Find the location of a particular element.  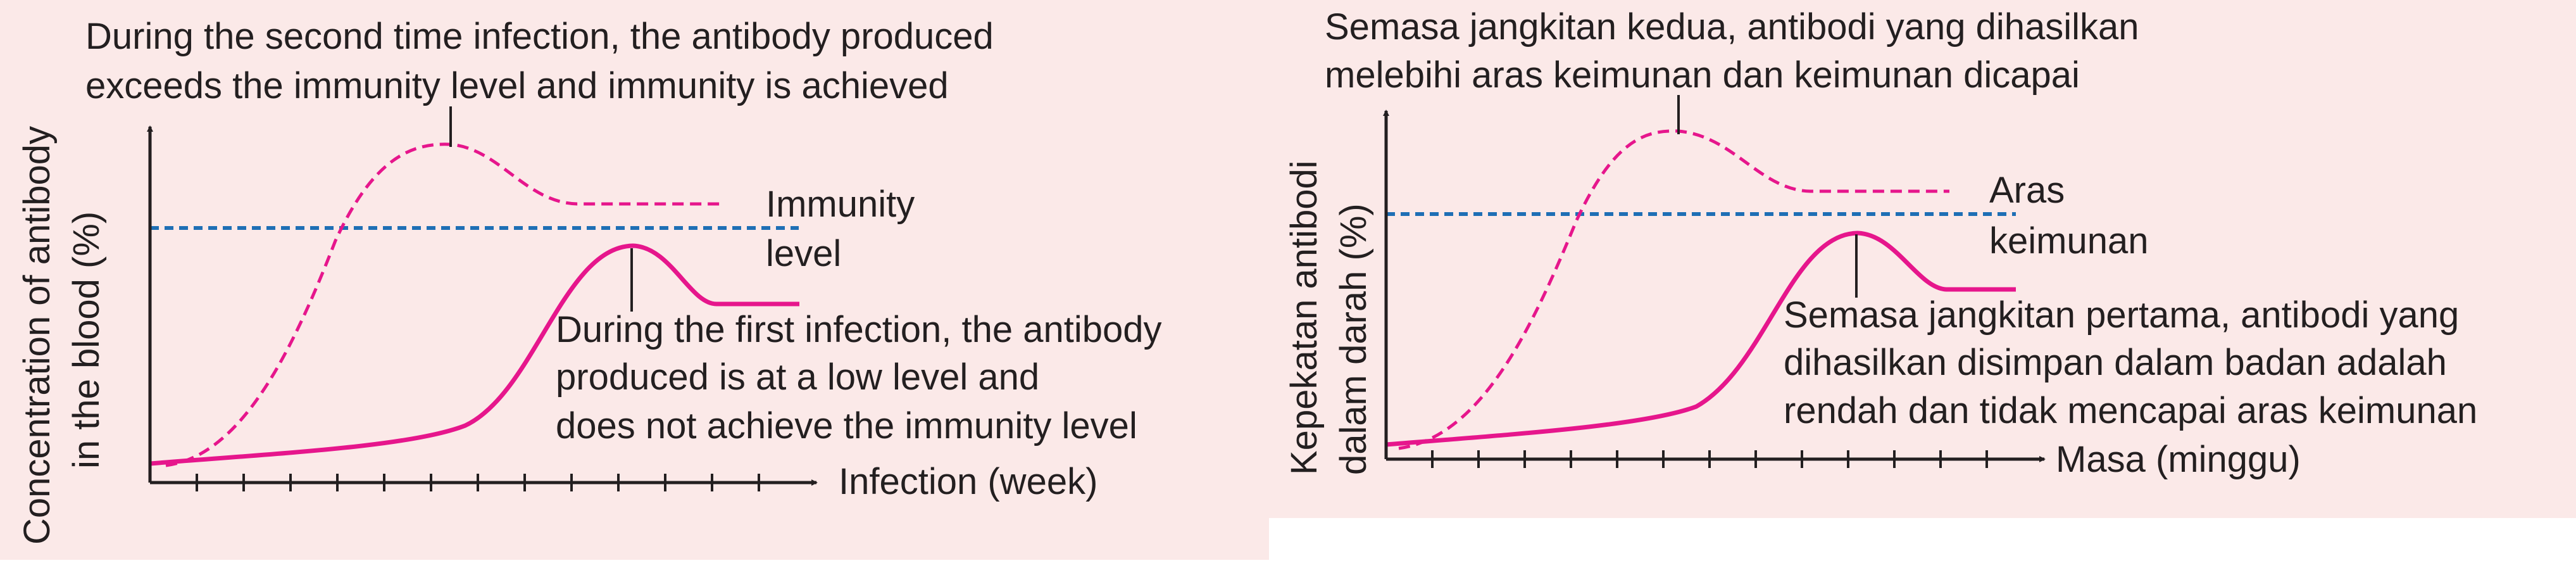

immunity-level-label-line: level is located at coordinates (803, 253).